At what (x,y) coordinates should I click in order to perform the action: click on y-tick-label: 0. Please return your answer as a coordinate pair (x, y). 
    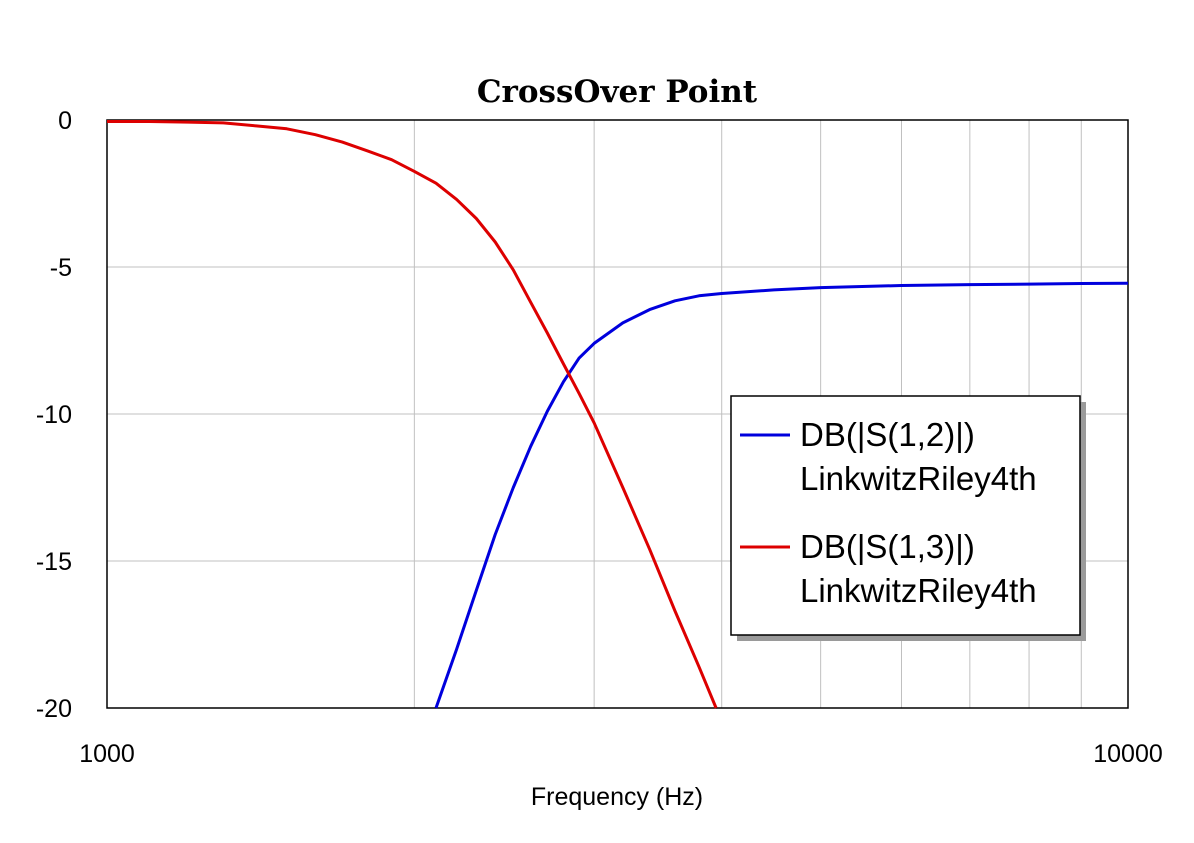
    Looking at the image, I should click on (65, 121).